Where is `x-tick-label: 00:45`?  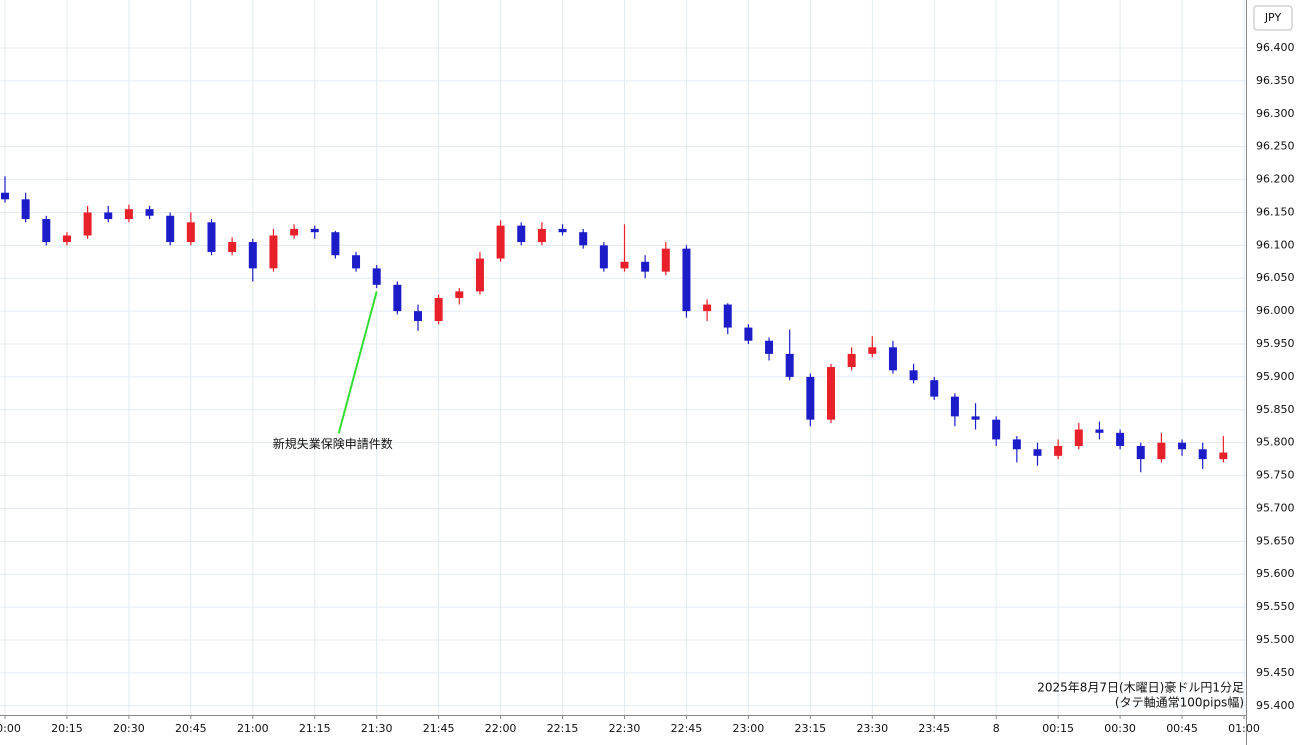 x-tick-label: 00:45 is located at coordinates (1182, 728).